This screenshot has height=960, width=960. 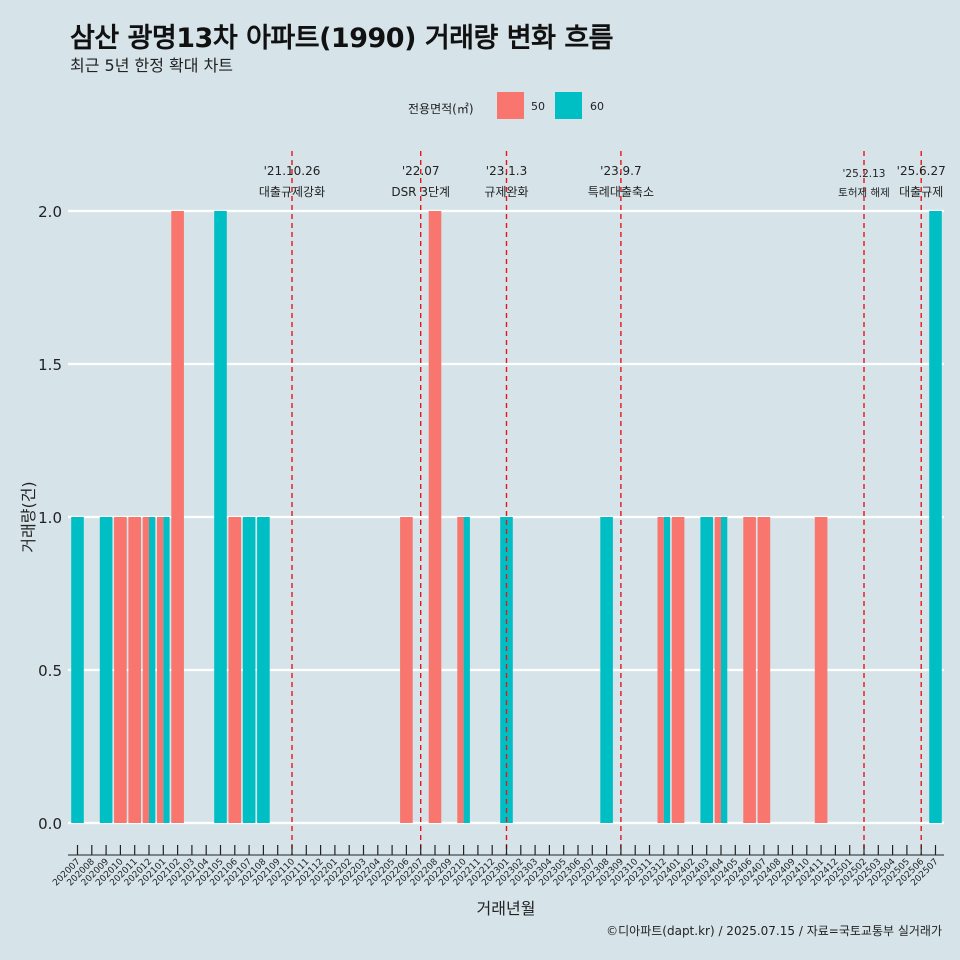 What do you see at coordinates (50, 365) in the screenshot?
I see `y-tick-label: 1.5` at bounding box center [50, 365].